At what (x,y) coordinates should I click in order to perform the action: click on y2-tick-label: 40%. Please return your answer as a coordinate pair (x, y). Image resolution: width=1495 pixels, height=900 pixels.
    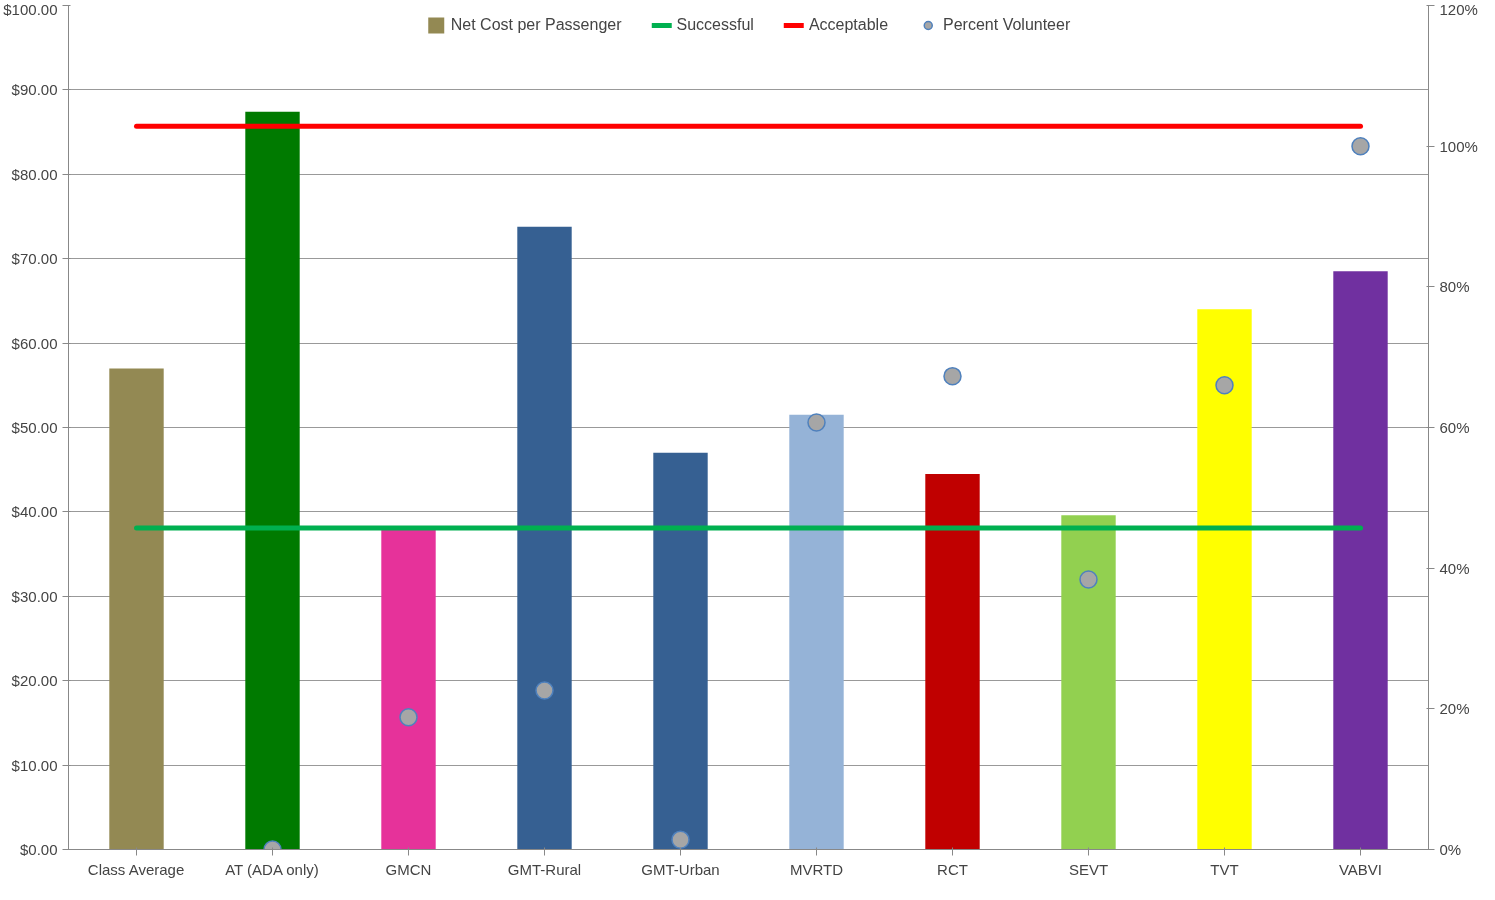
    Looking at the image, I should click on (1454, 568).